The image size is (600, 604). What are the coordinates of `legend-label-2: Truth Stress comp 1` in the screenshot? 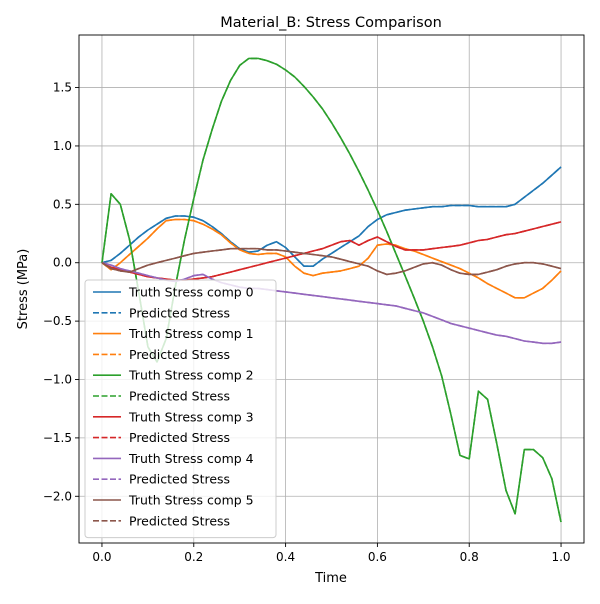 It's located at (191, 333).